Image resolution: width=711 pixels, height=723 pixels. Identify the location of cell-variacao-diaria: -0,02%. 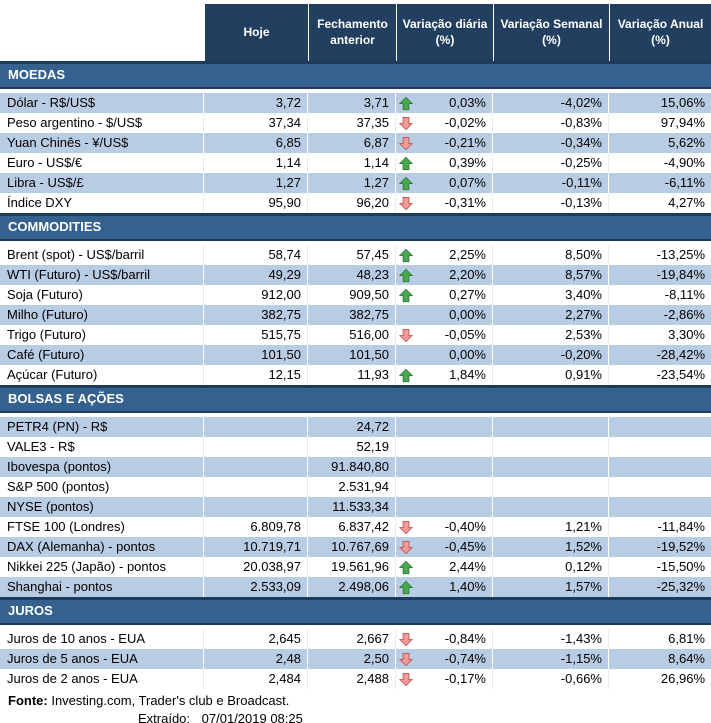
(444, 123).